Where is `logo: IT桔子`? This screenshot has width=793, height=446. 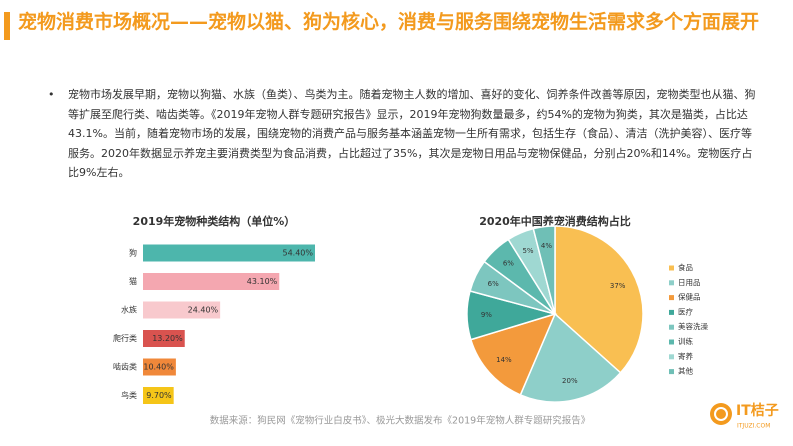 logo: IT桔子 is located at coordinates (757, 410).